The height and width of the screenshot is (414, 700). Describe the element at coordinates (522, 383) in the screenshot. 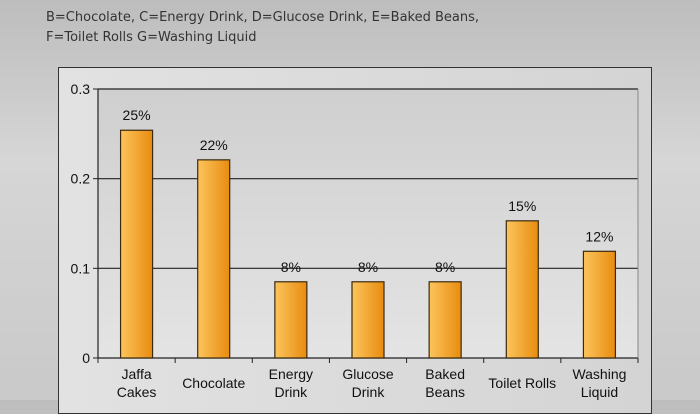

I see `x-tick-label: Toilet Rolls` at that location.